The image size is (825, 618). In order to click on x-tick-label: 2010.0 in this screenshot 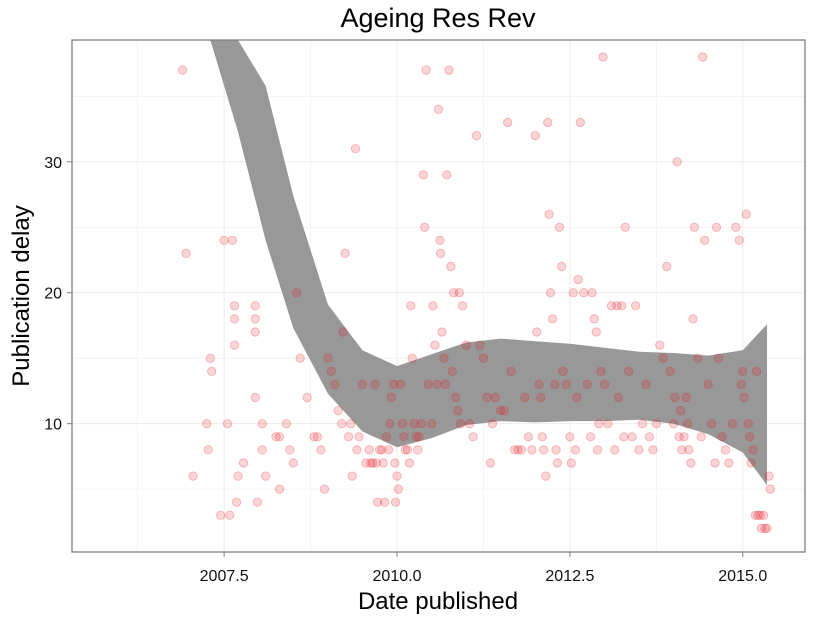, I will do `click(397, 576)`.